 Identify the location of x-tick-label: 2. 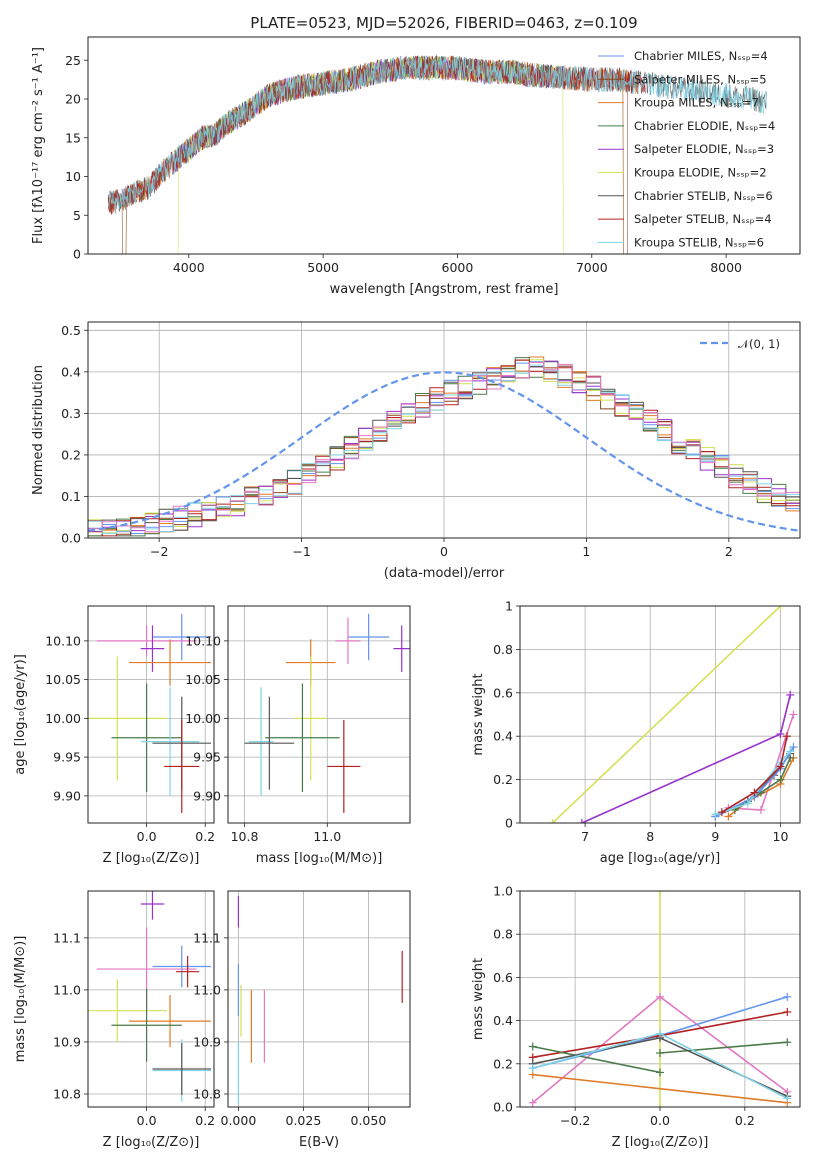
(729, 551).